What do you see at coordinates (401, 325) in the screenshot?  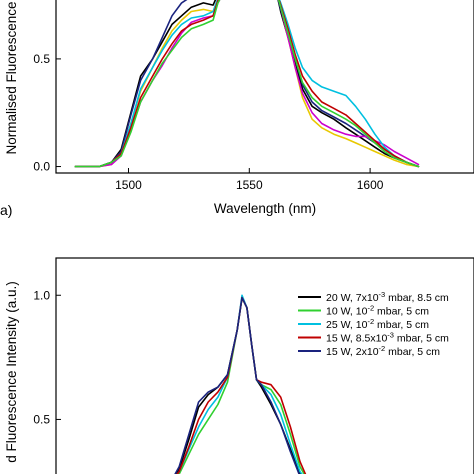 I see `legend-entry-tail-2: mbar, 5 cm` at bounding box center [401, 325].